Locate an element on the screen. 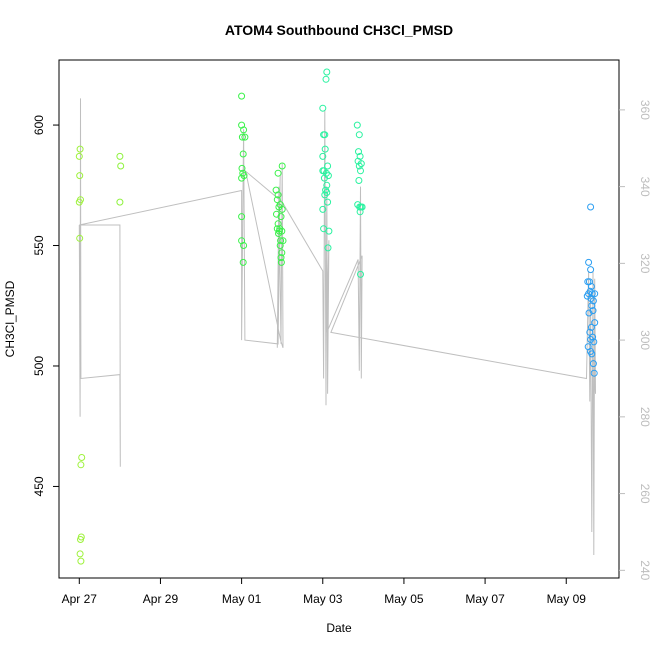 The width and height of the screenshot is (650, 650). y2-tick-label: 280 is located at coordinates (644, 417).